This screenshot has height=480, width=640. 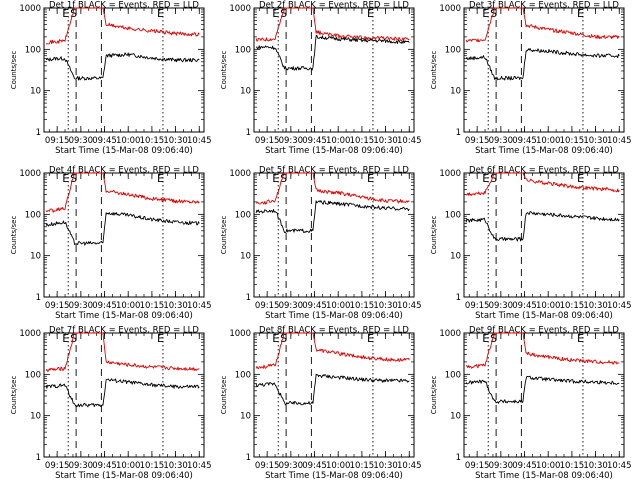 I want to click on panel-title: Det 5f BLACK = Events, RED = LLD, so click(x=334, y=171).